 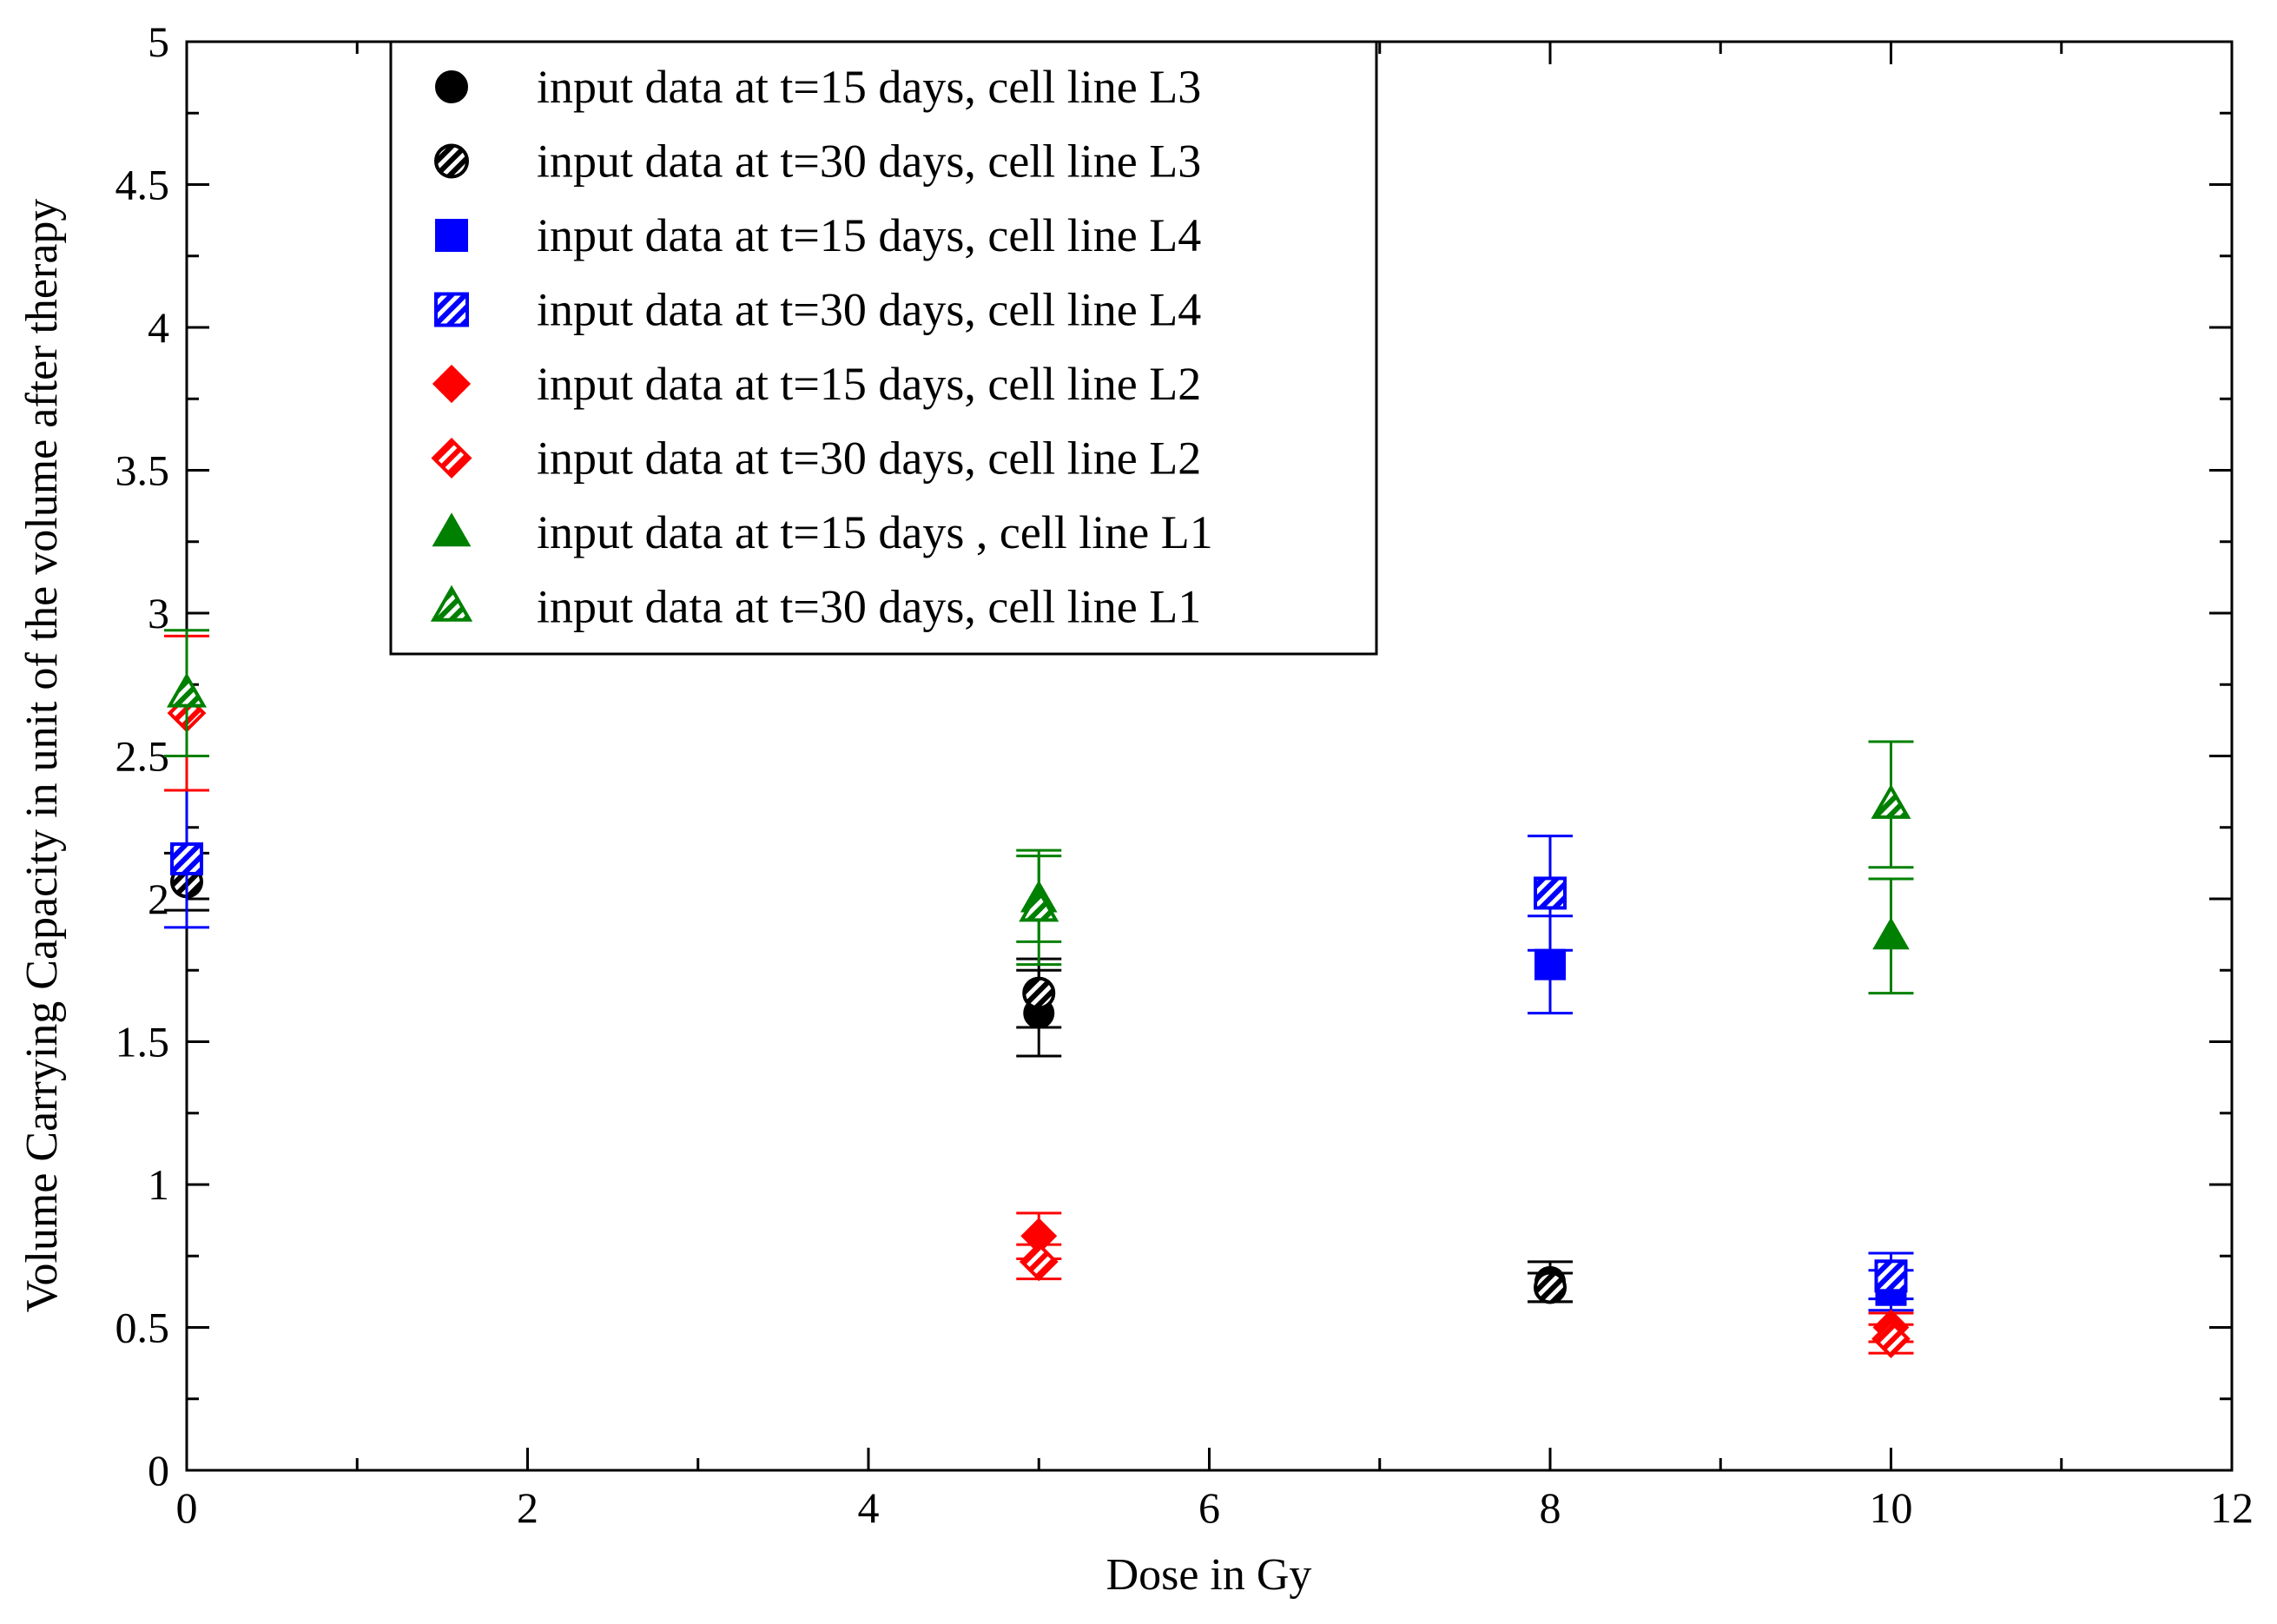 I want to click on legend-label: input data at t=30 days, cell line L4, so click(x=869, y=310).